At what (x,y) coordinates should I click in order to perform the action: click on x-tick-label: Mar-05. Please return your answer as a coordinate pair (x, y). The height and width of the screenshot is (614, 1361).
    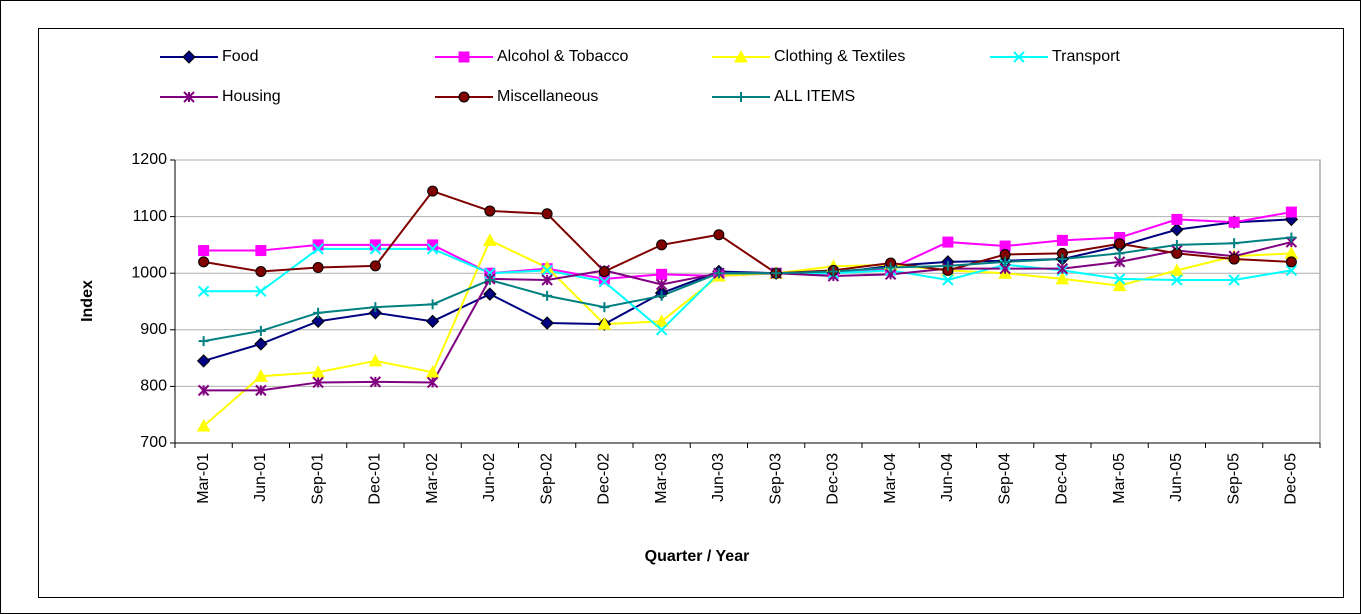
    Looking at the image, I should click on (1119, 478).